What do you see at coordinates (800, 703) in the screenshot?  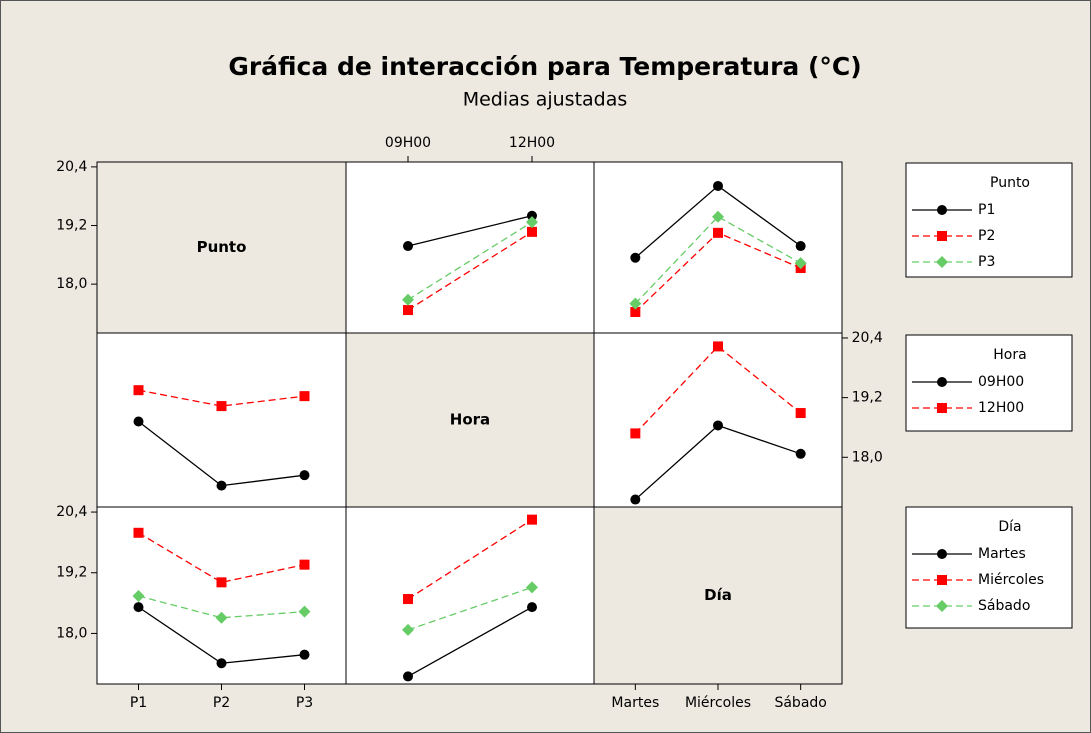 I see `x-tick-label: Sábado` at bounding box center [800, 703].